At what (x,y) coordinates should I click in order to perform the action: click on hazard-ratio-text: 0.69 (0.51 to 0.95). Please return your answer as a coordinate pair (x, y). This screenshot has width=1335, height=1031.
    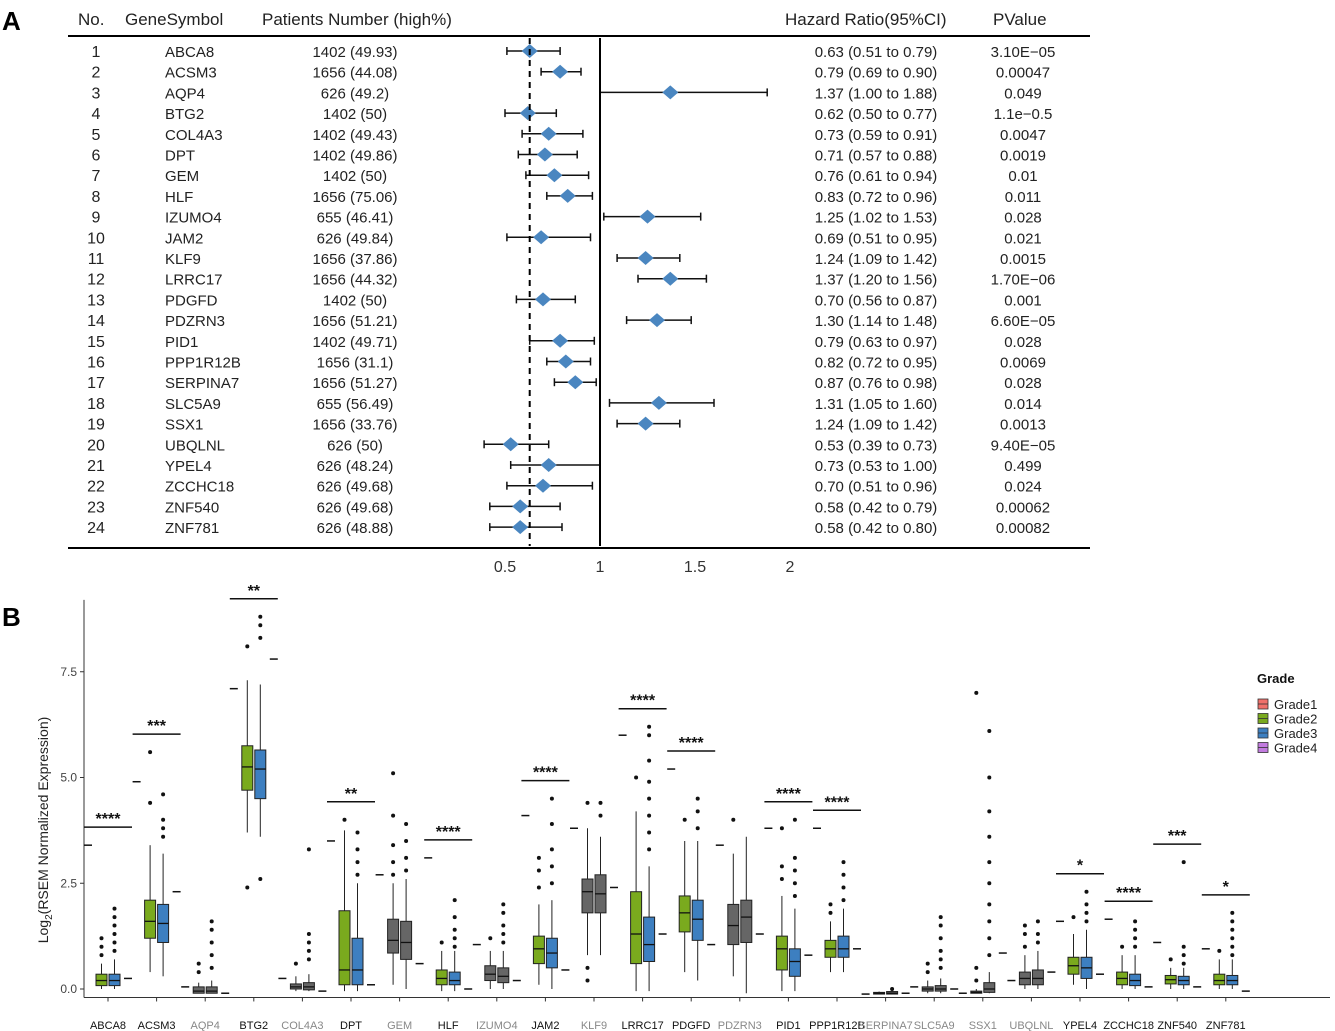
    Looking at the image, I should click on (876, 238).